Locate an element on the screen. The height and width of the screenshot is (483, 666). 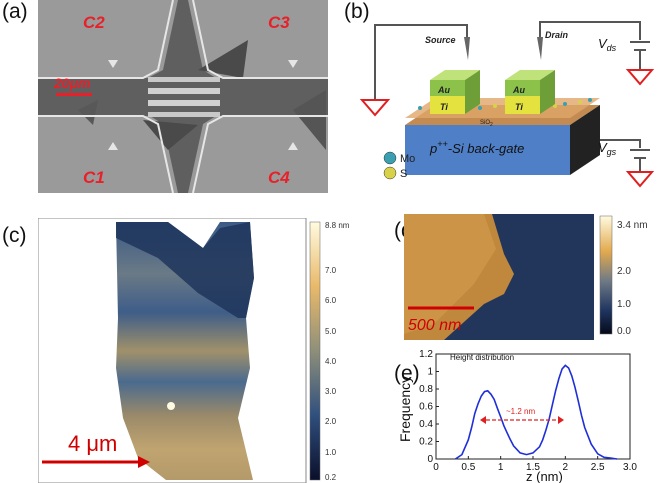
vds-label: Vds is located at coordinates (607, 44).